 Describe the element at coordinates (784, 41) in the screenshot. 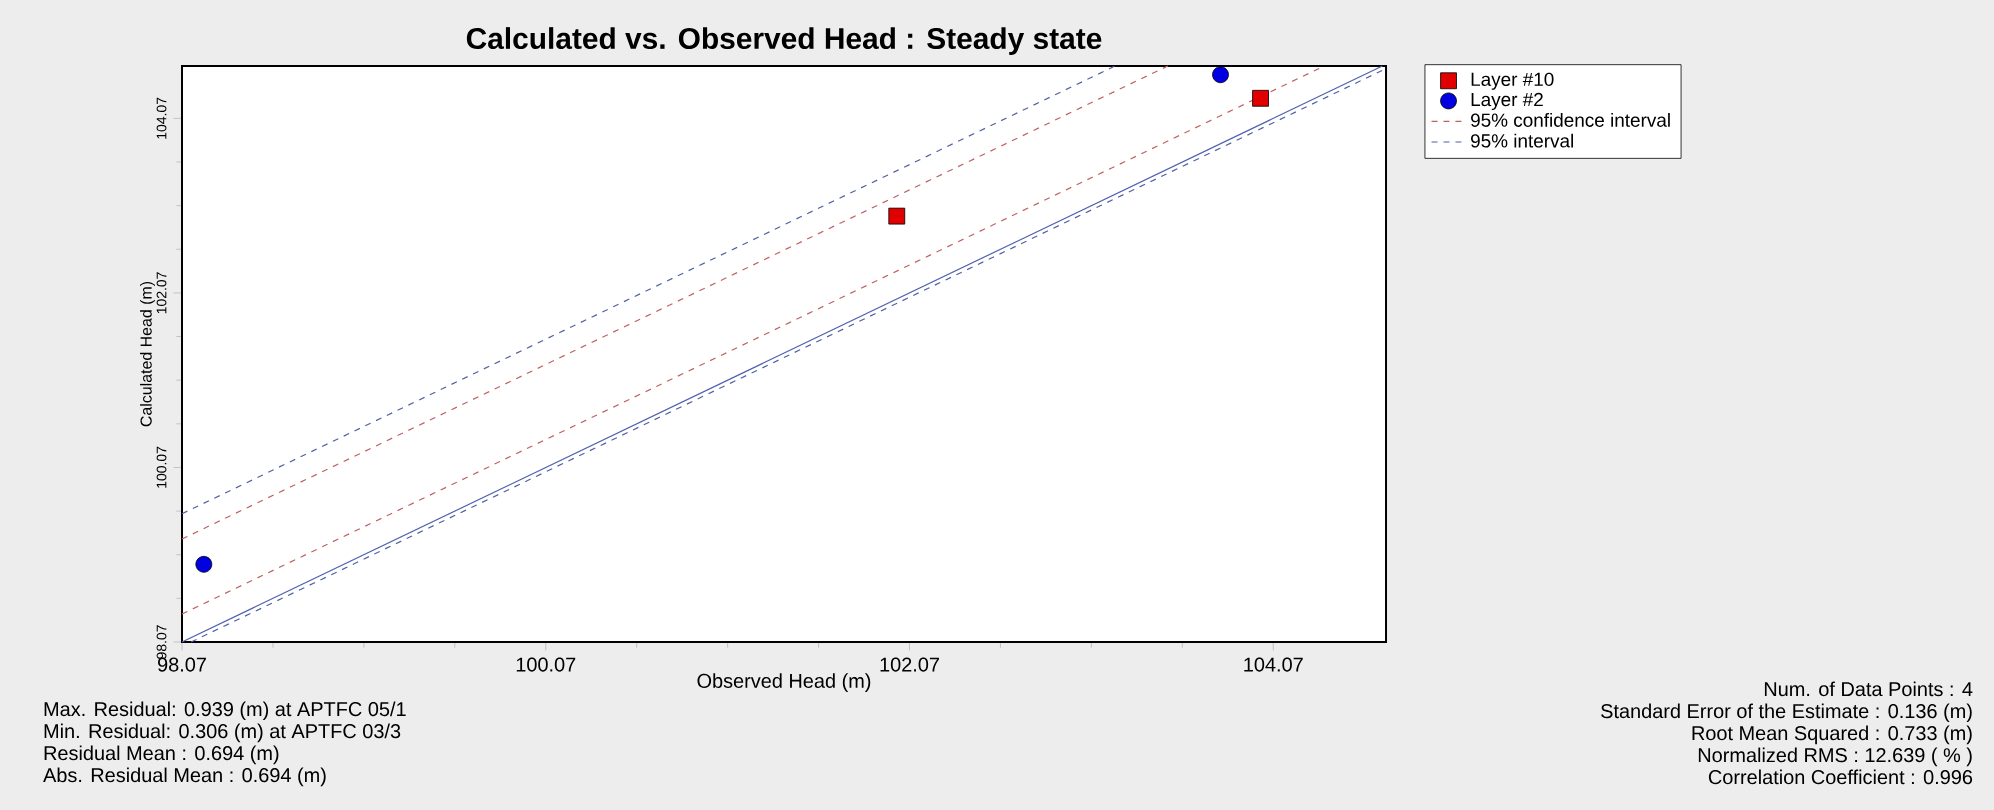

I see `chart-title: Calculated vs. Observed Head : Steady state` at that location.